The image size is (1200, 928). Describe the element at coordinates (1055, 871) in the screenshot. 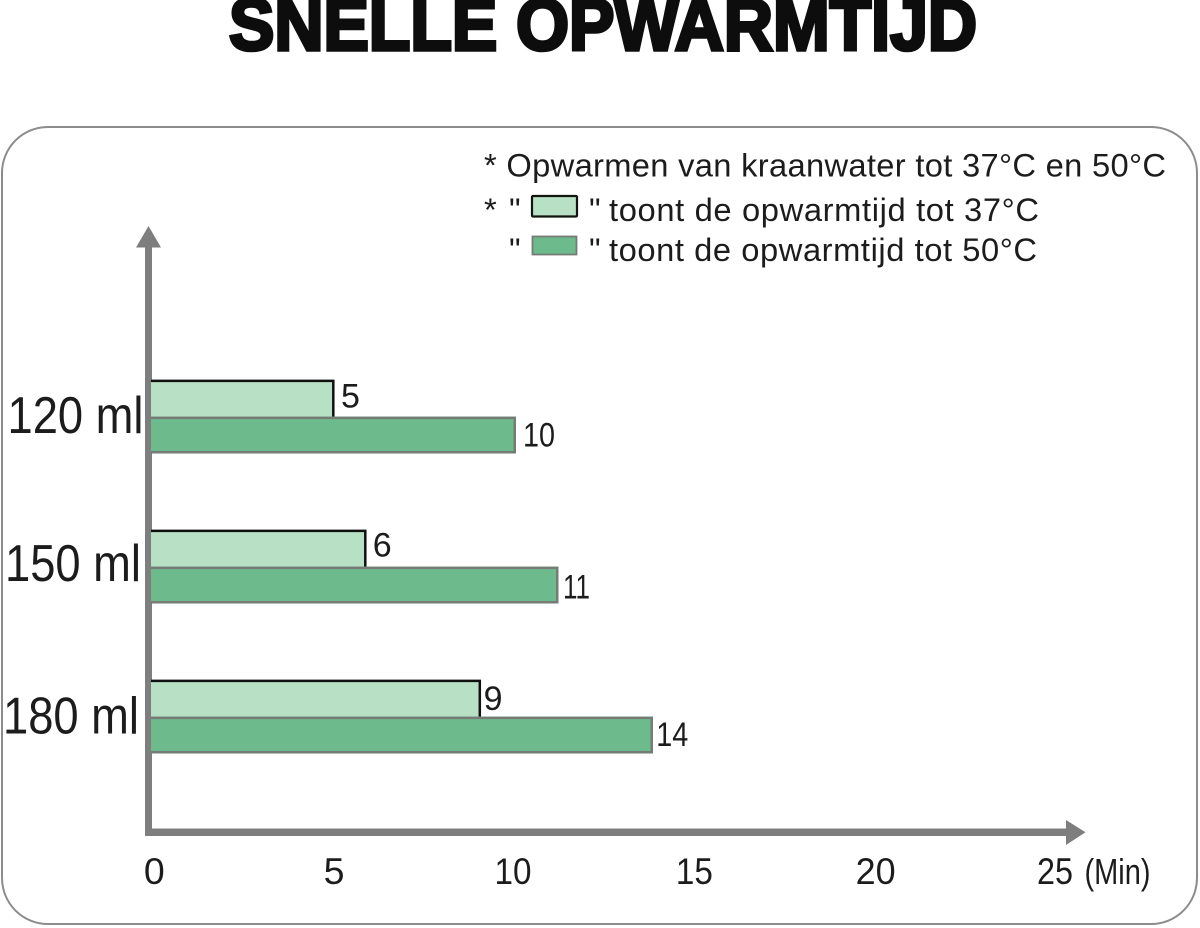

I see `svg-text: 25` at that location.